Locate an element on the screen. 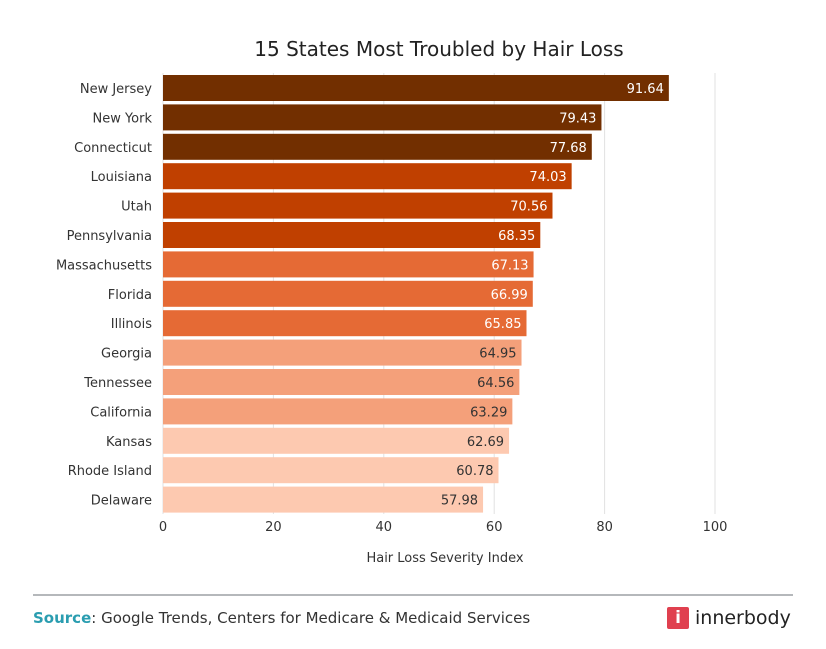 Image resolution: width=826 pixels, height=649 pixels. category-label: Utah is located at coordinates (136, 207).